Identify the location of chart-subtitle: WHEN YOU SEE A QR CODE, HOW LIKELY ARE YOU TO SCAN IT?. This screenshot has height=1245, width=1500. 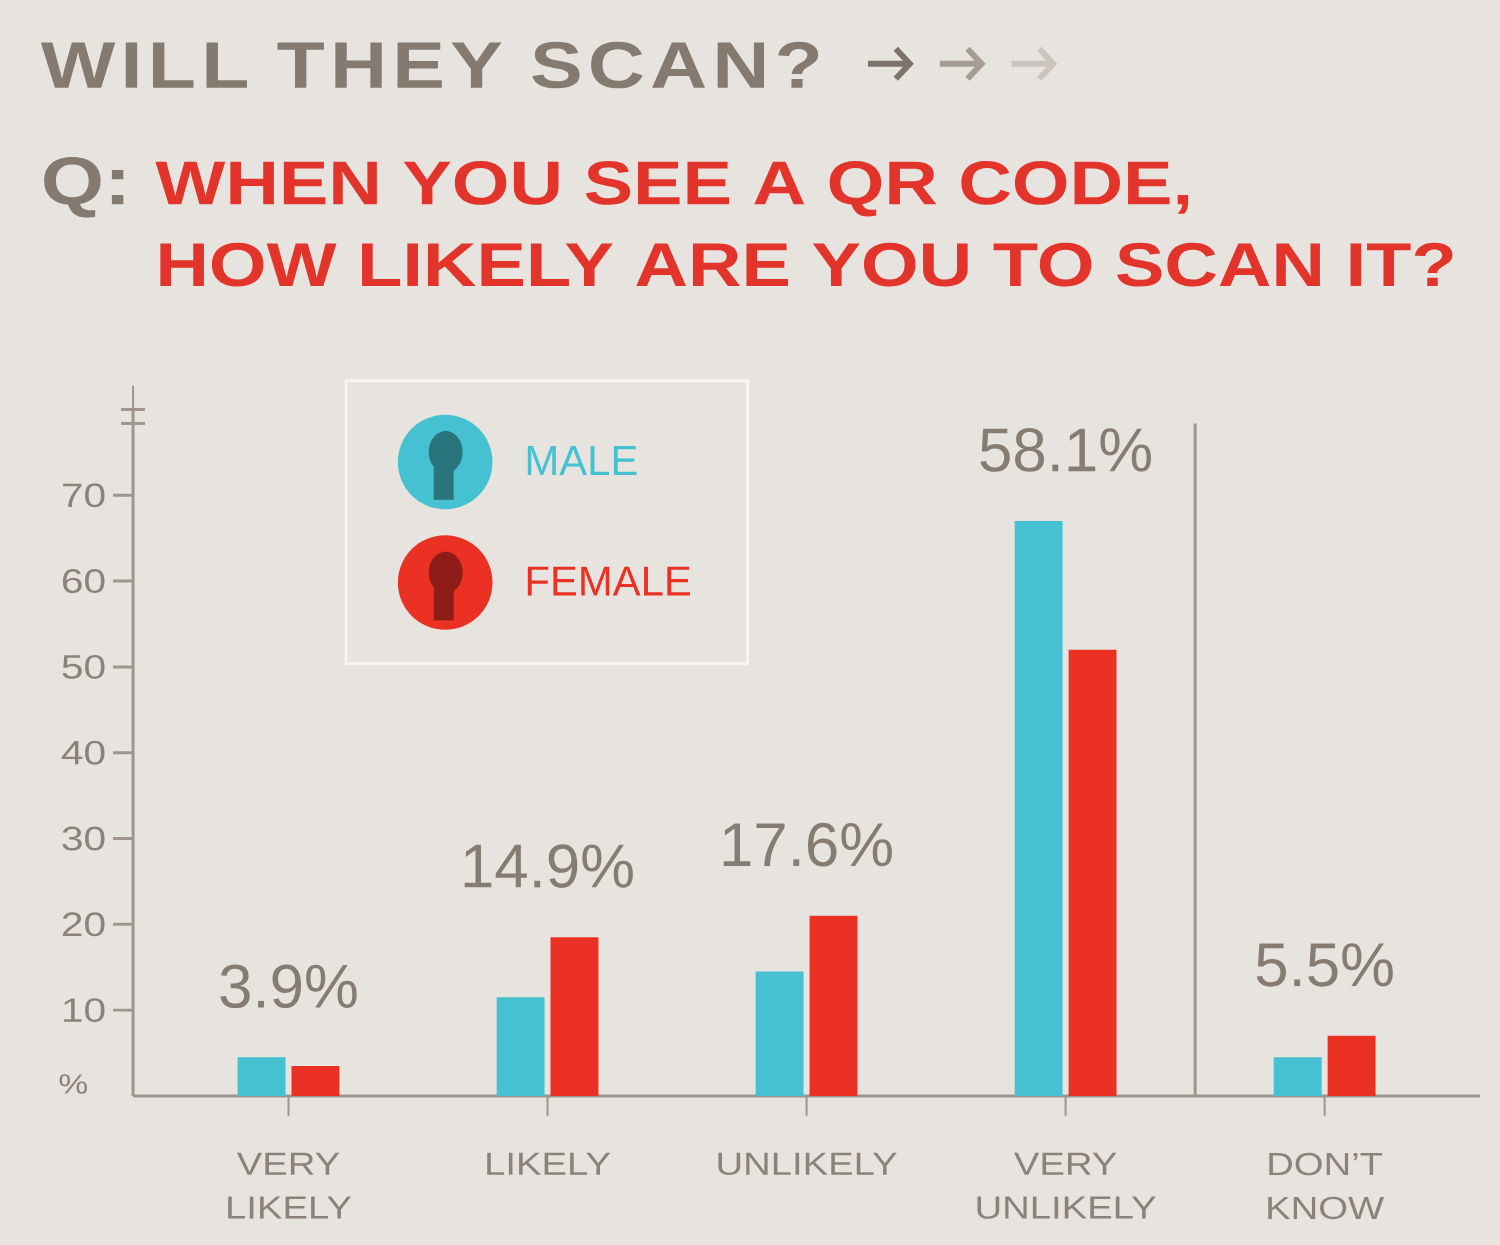
(804, 223).